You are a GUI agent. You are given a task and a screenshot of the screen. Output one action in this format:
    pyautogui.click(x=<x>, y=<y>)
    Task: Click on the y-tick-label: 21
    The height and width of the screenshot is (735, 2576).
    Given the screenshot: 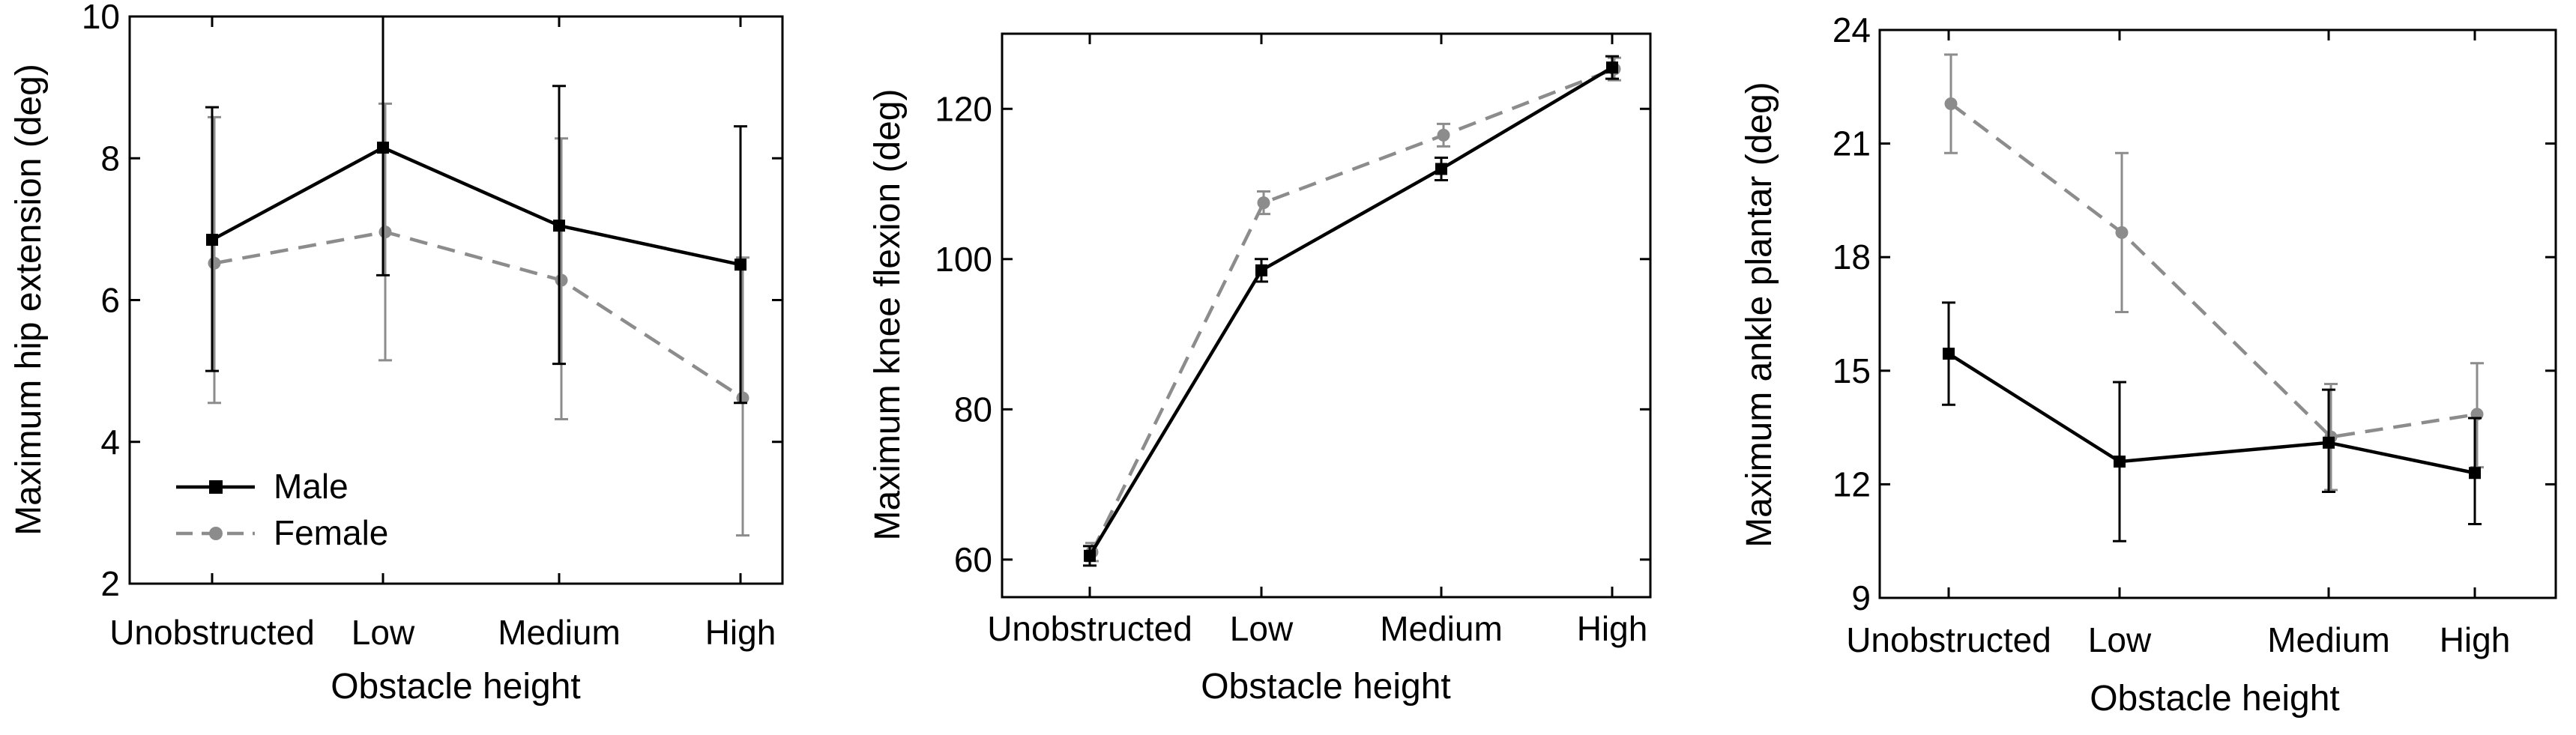 What is the action you would take?
    pyautogui.click(x=1852, y=143)
    